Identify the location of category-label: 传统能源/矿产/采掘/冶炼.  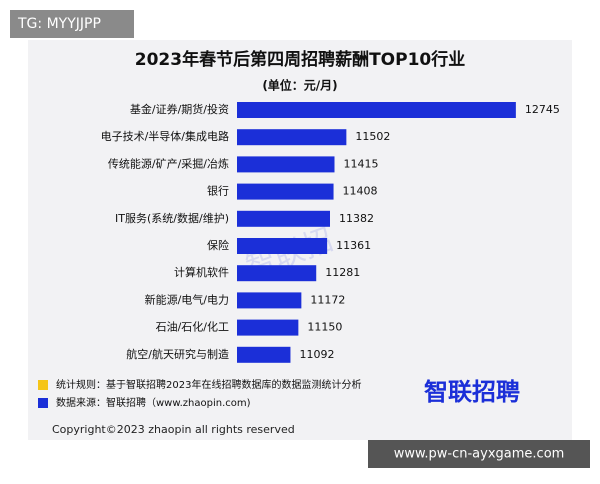
(168, 163).